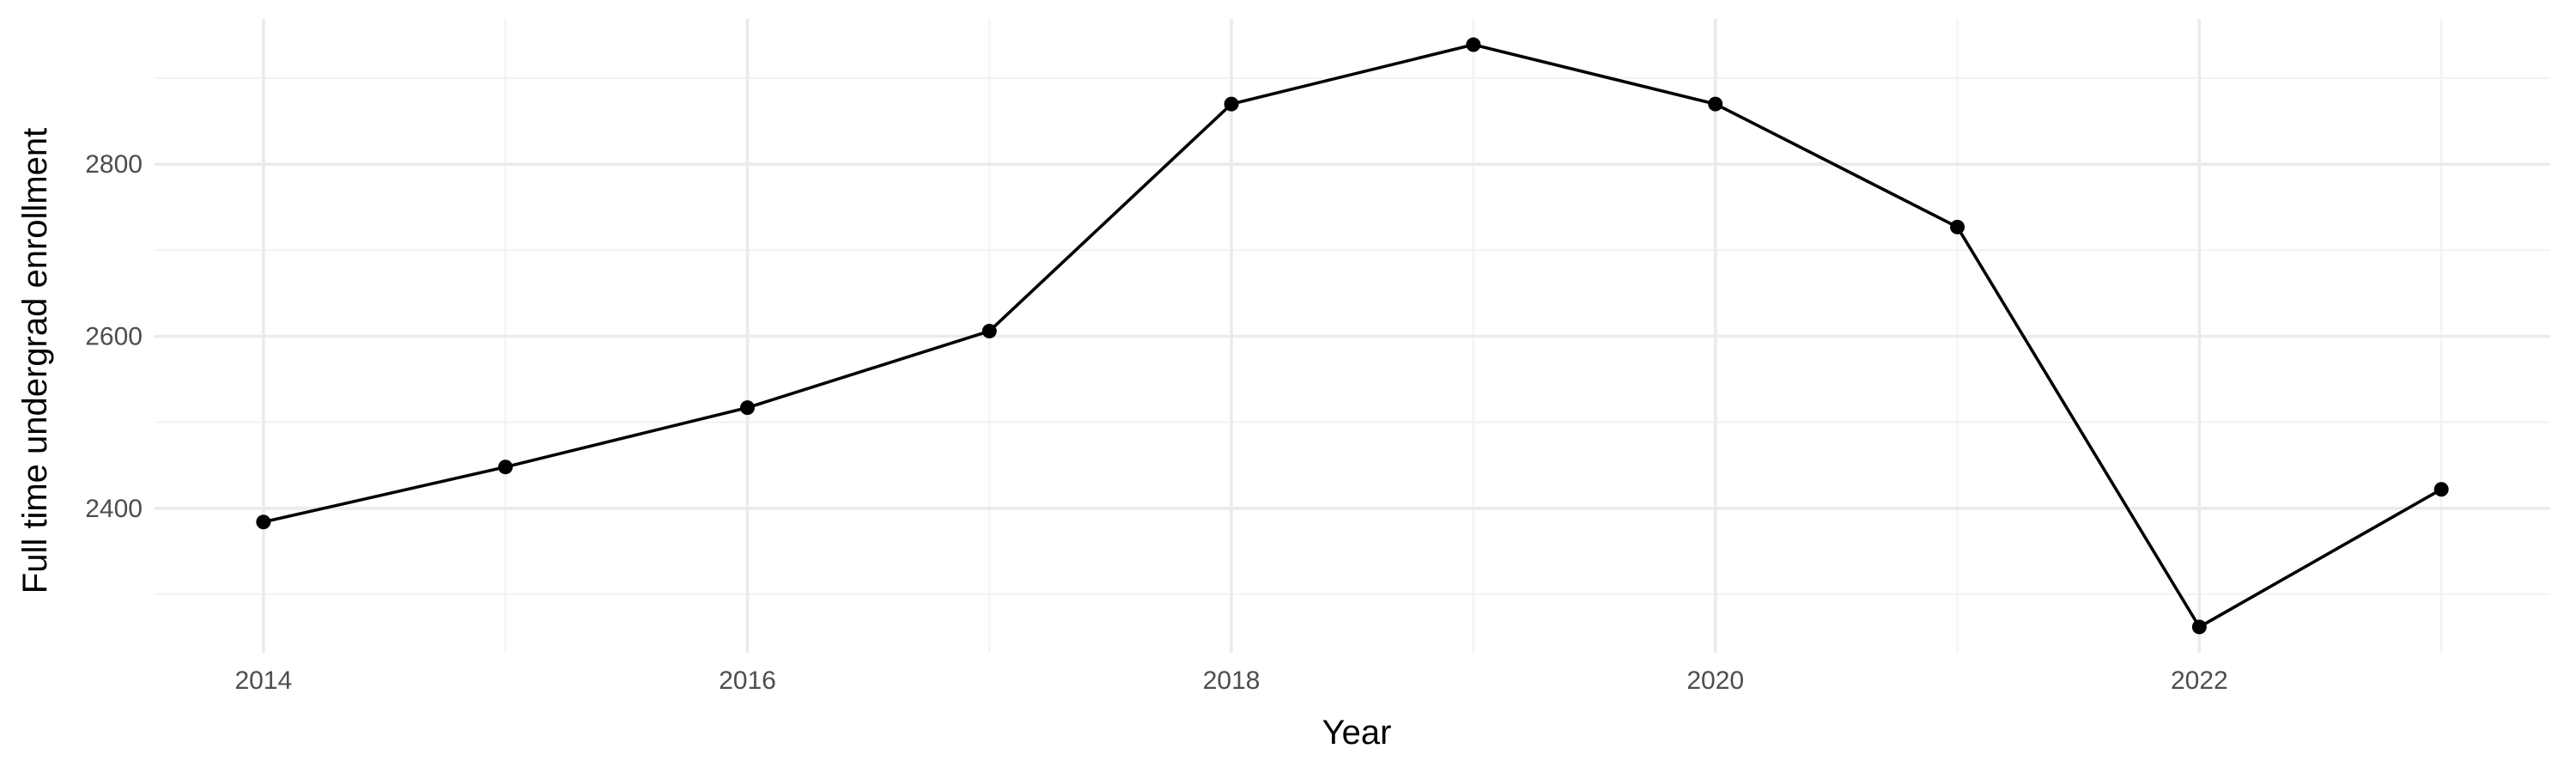 The height and width of the screenshot is (773, 2576). I want to click on y-tick-labels: 2400 2600 2800, so click(114, 336).